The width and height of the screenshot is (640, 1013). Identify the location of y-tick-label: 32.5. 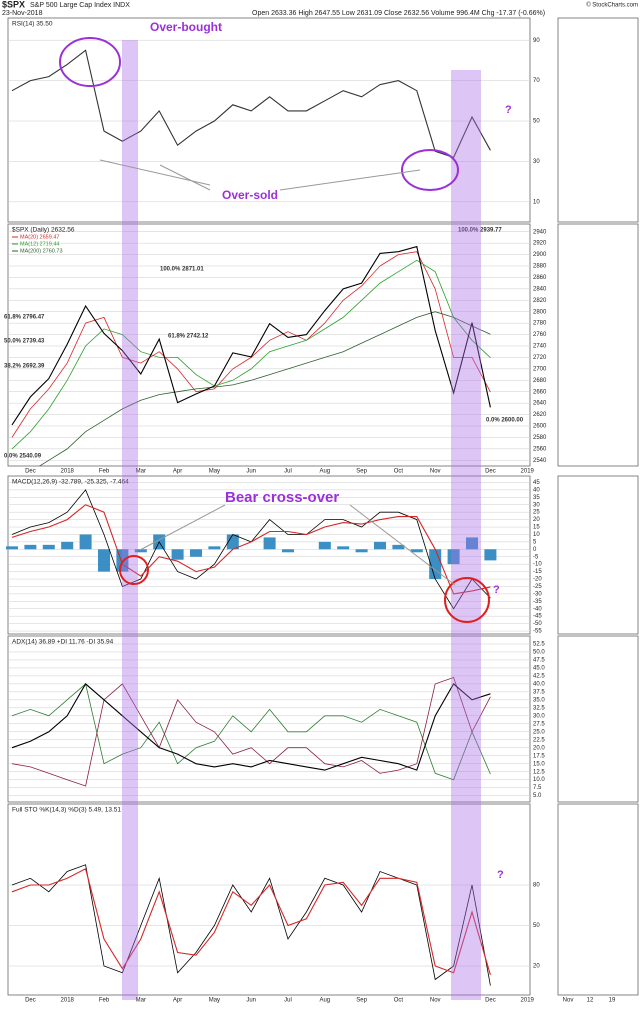
(539, 708).